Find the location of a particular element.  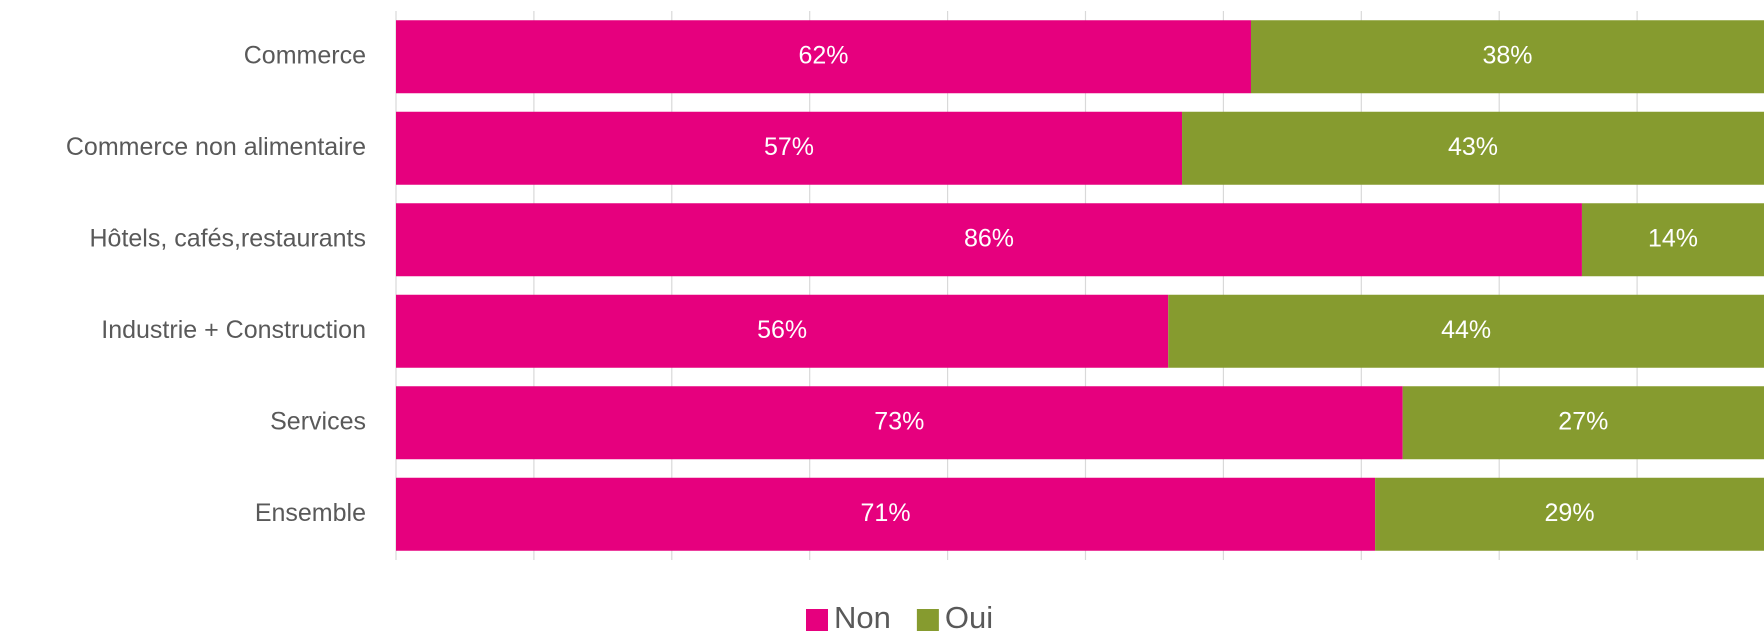

data-label: 27% is located at coordinates (1583, 421).